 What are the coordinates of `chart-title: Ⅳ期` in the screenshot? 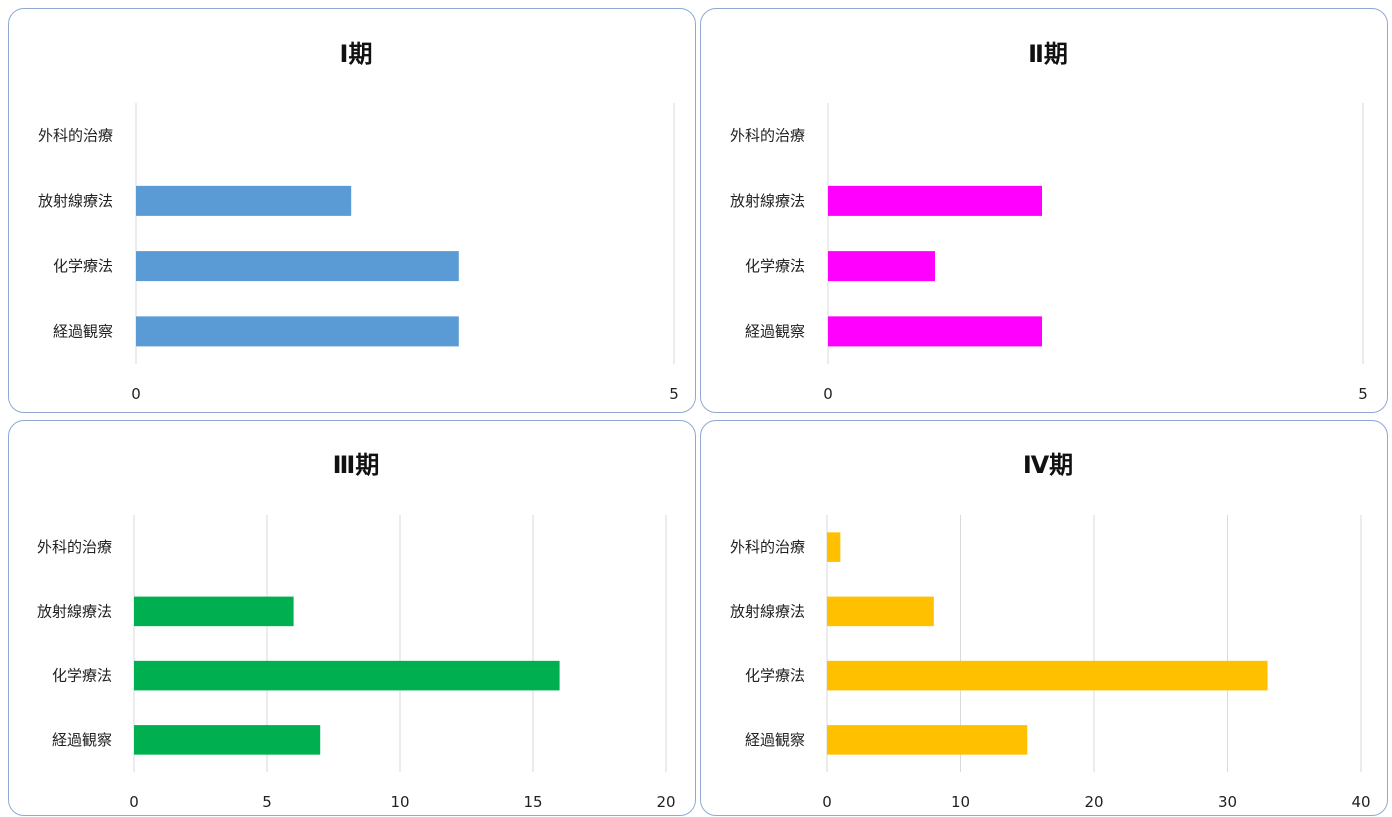 It's located at (1048, 465).